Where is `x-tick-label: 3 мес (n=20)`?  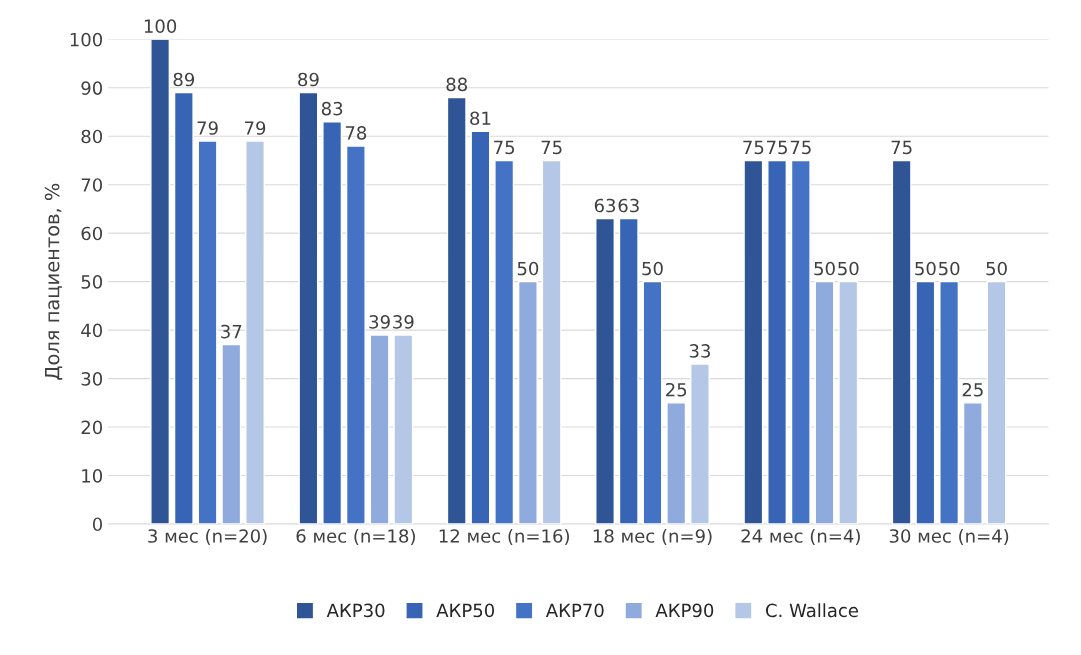
x-tick-label: 3 мес (n=20) is located at coordinates (207, 536).